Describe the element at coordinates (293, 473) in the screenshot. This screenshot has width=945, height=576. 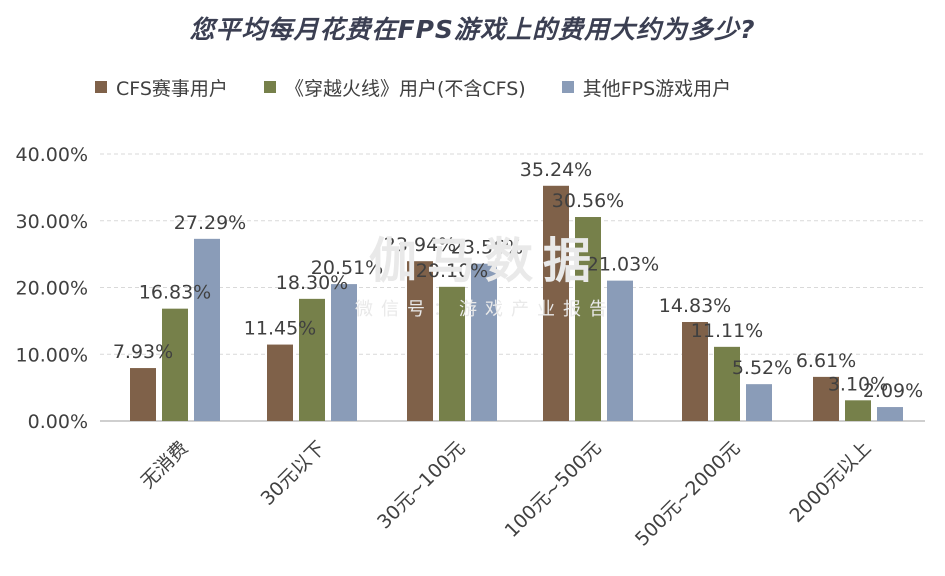
I see `x-tick-label: 30元以下` at that location.